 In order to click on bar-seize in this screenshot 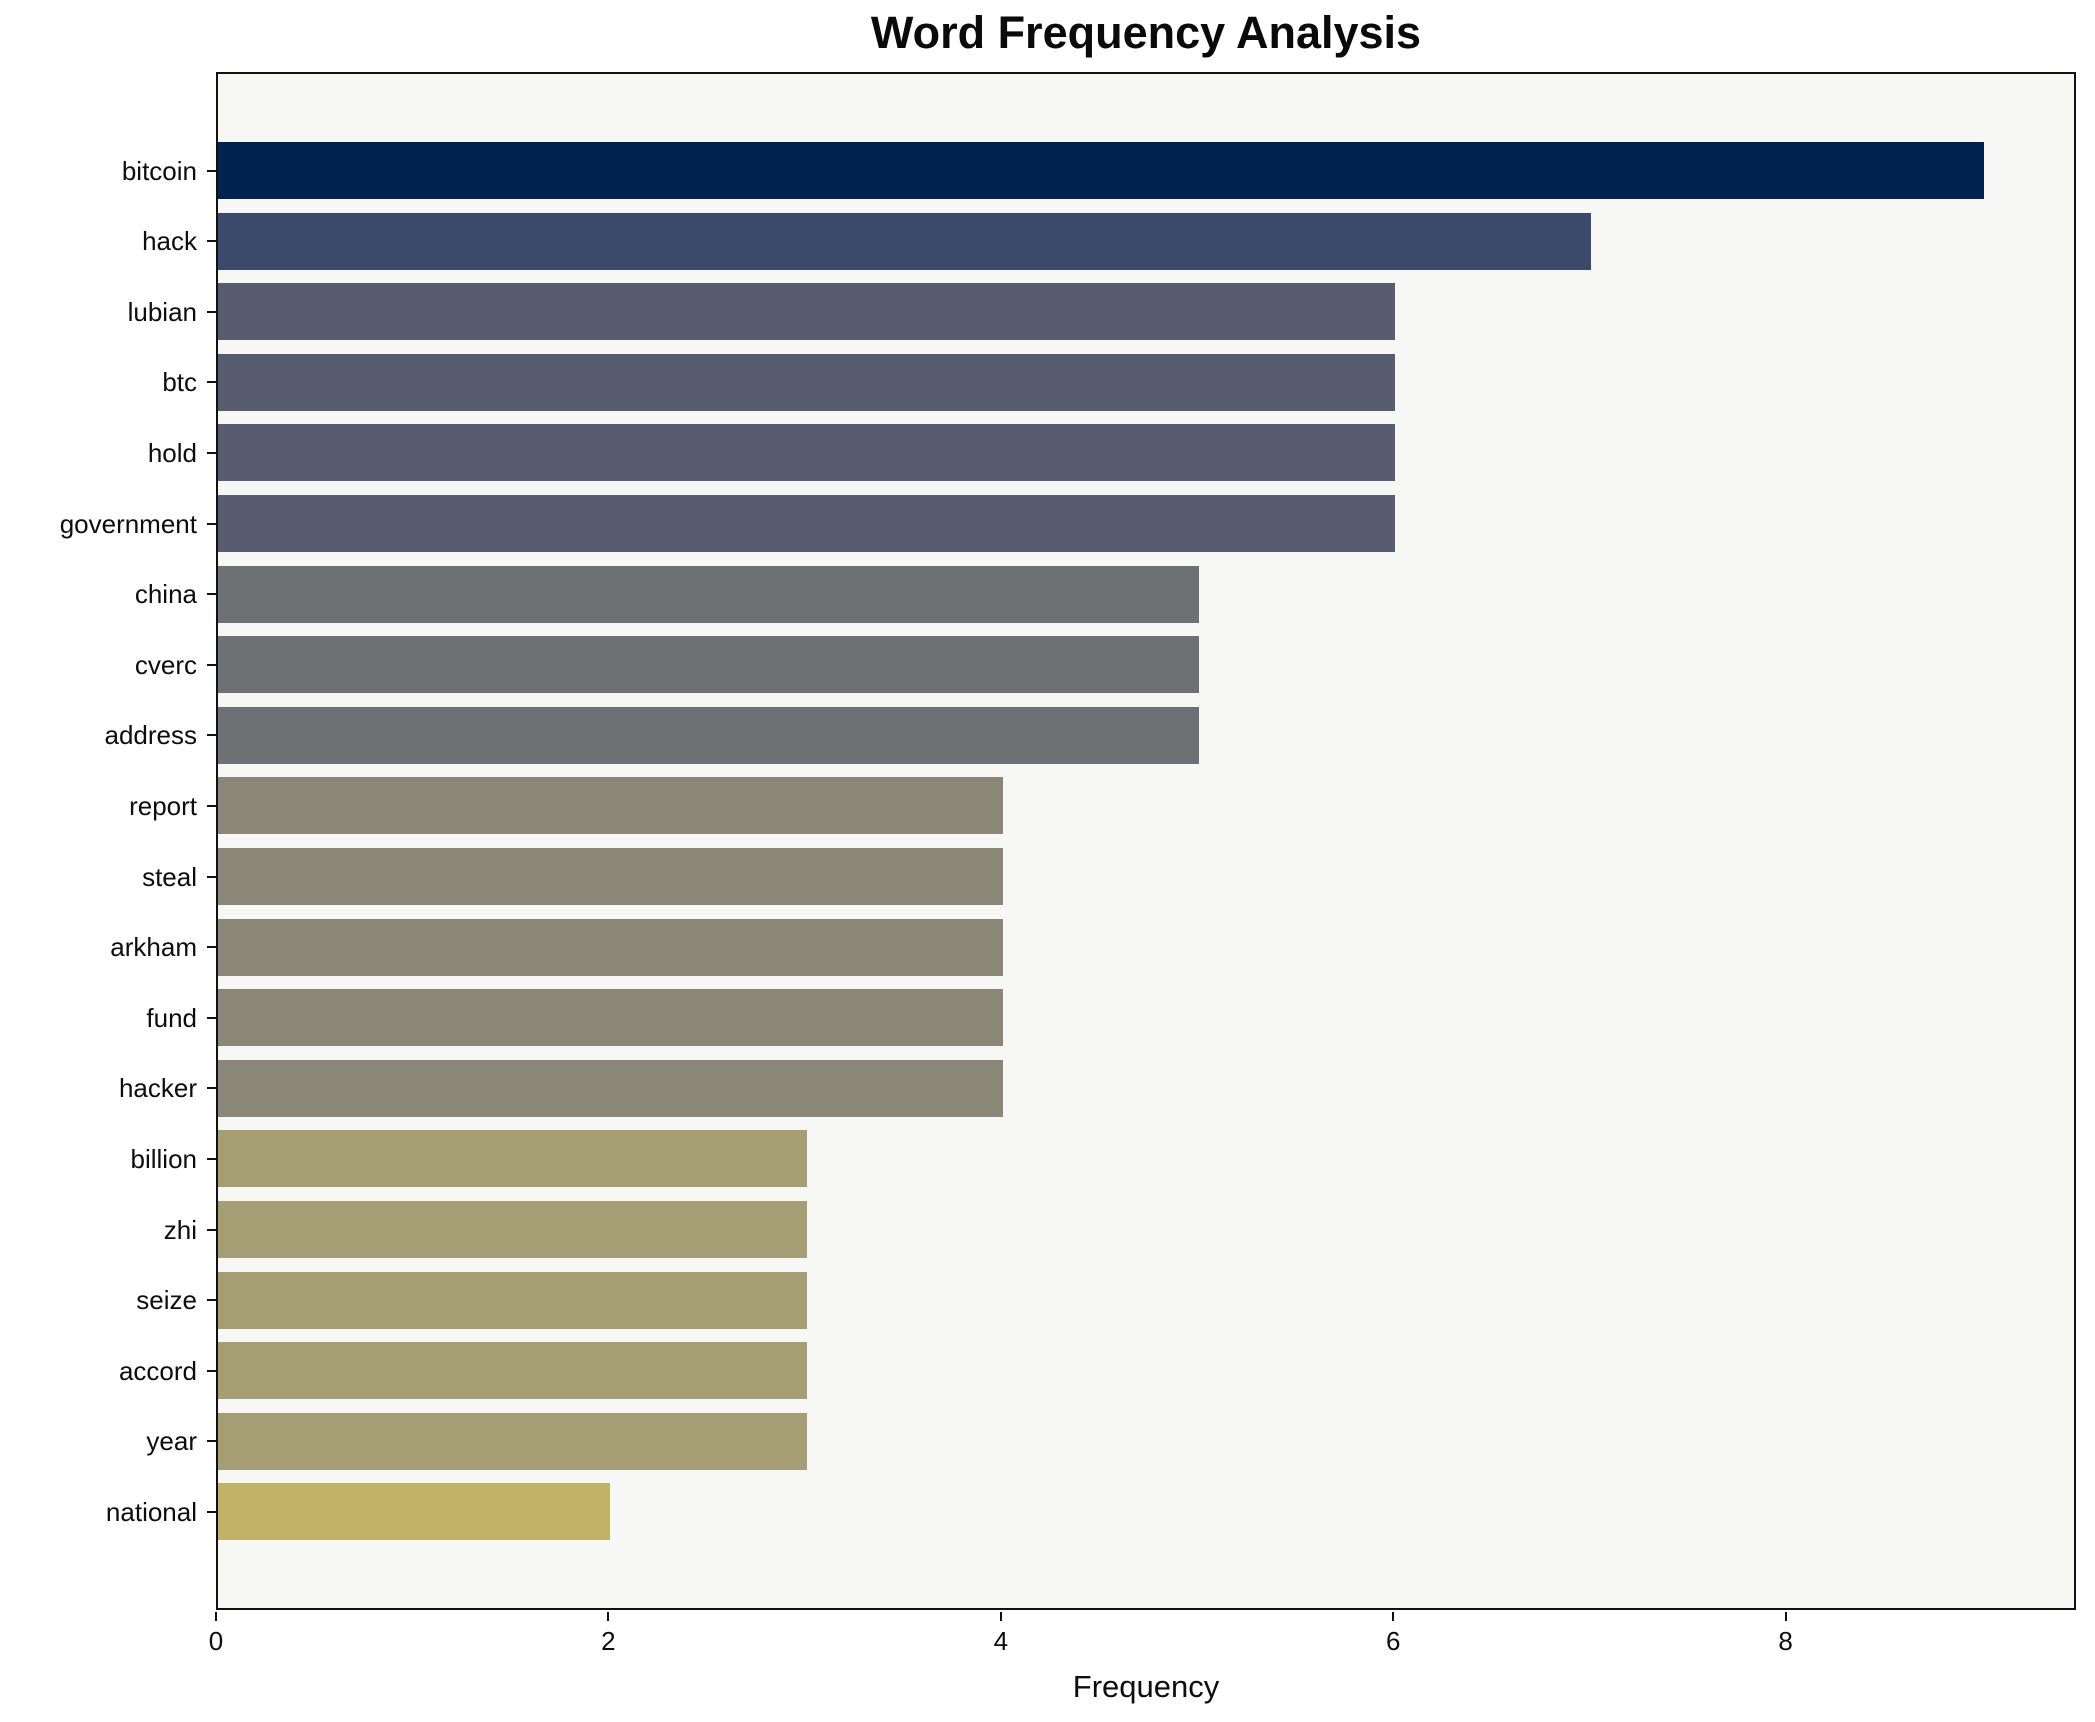, I will do `click(512, 1300)`.